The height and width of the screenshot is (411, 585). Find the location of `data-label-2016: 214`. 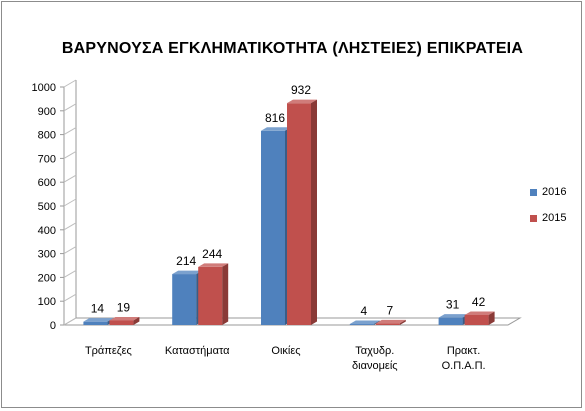

data-label-2016: 214 is located at coordinates (186, 261).